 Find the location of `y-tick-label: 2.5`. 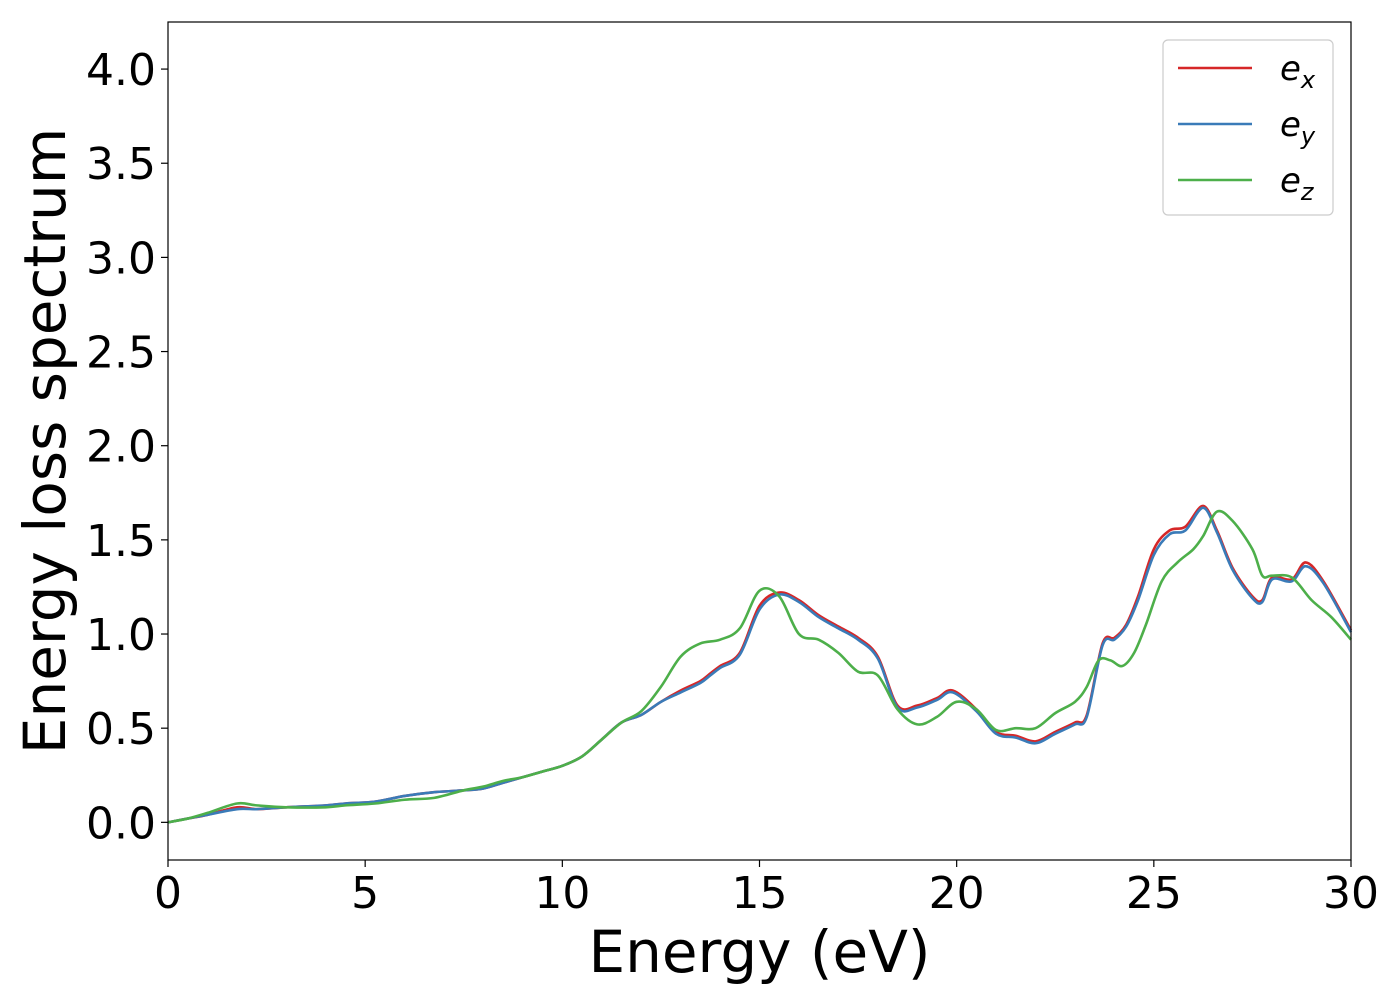

y-tick-label: 2.5 is located at coordinates (121, 353).